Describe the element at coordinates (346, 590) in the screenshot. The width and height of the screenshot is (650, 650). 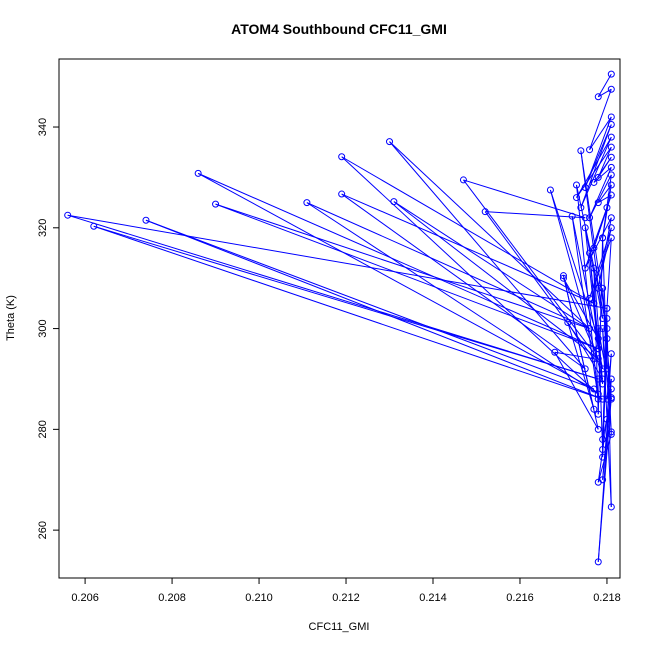
I see `x-axis: 0.206 0.208 0.210 0.212 0.214 0.216 0.218` at that location.